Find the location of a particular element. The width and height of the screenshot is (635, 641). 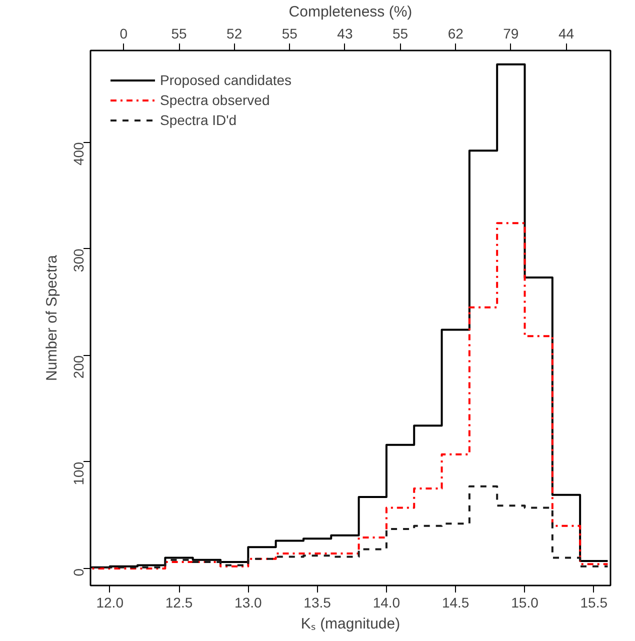

legend-label: Spectra ID'd is located at coordinates (198, 120).